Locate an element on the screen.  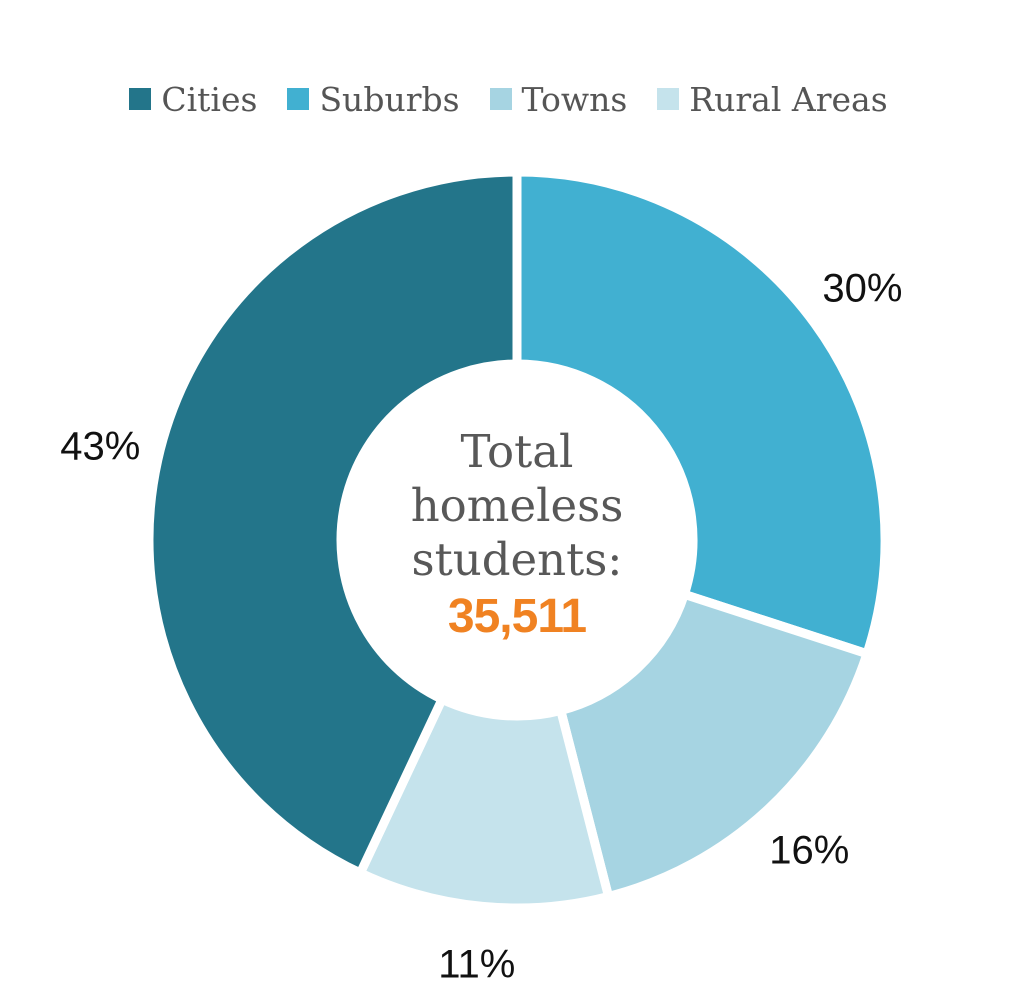
slice-towns is located at coordinates (714, 745).